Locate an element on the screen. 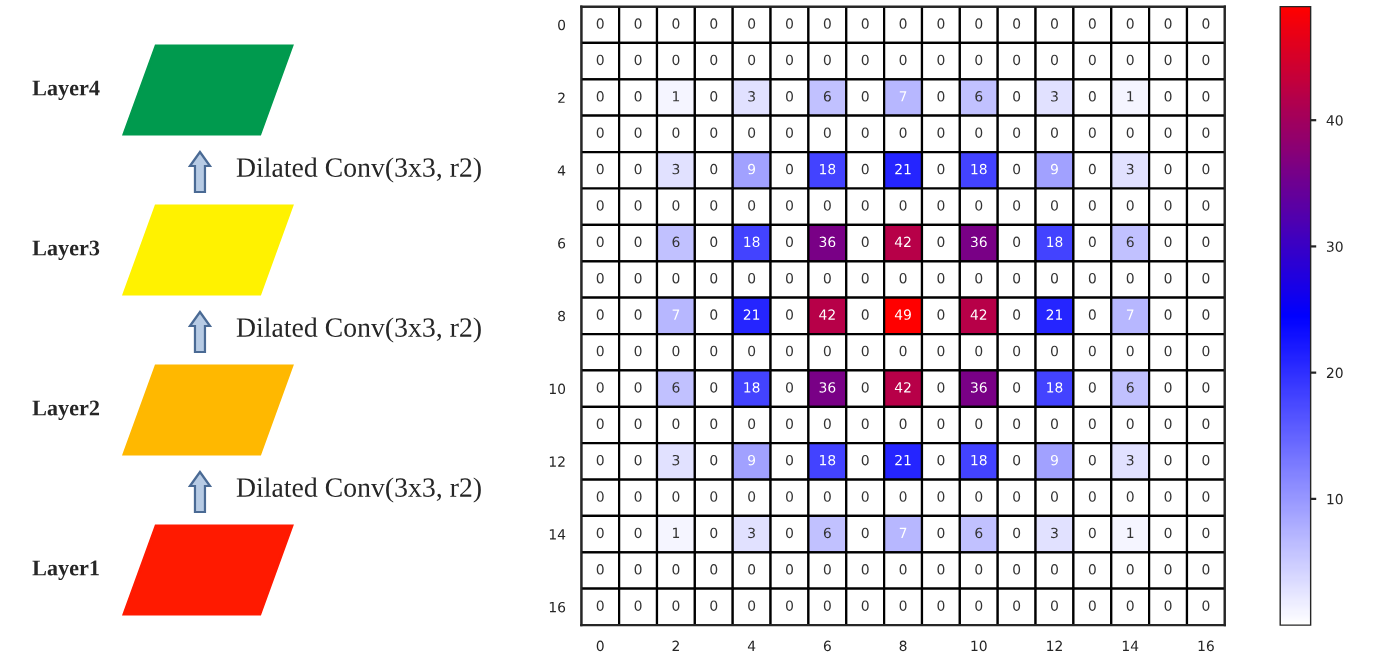  text: Layer4 is located at coordinates (66, 90).